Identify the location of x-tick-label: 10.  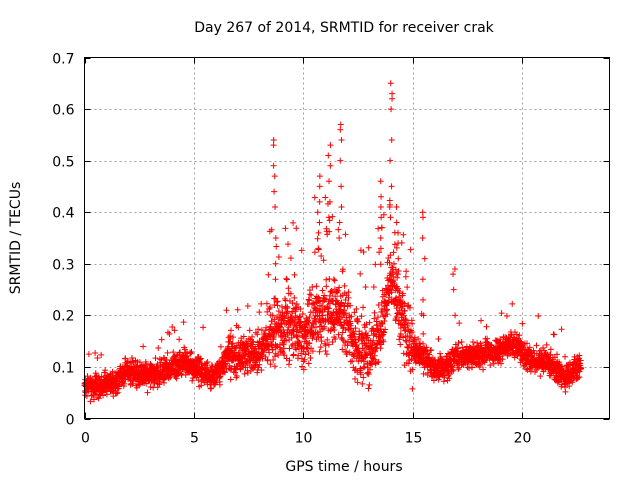
(304, 439).